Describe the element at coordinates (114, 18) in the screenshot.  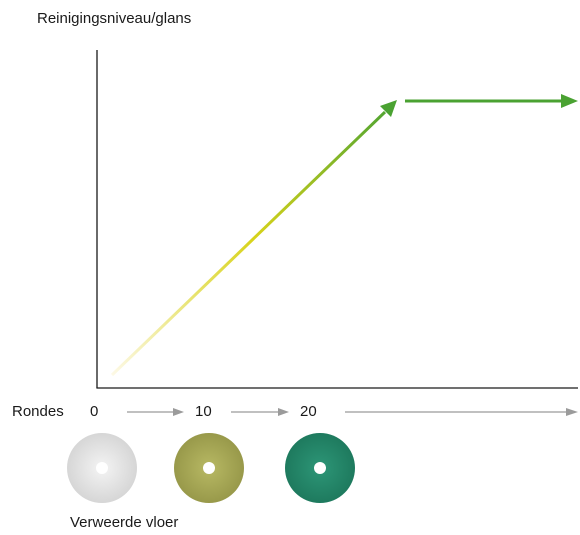
I see `y-axis-label: Reinigingsniveau/glans` at that location.